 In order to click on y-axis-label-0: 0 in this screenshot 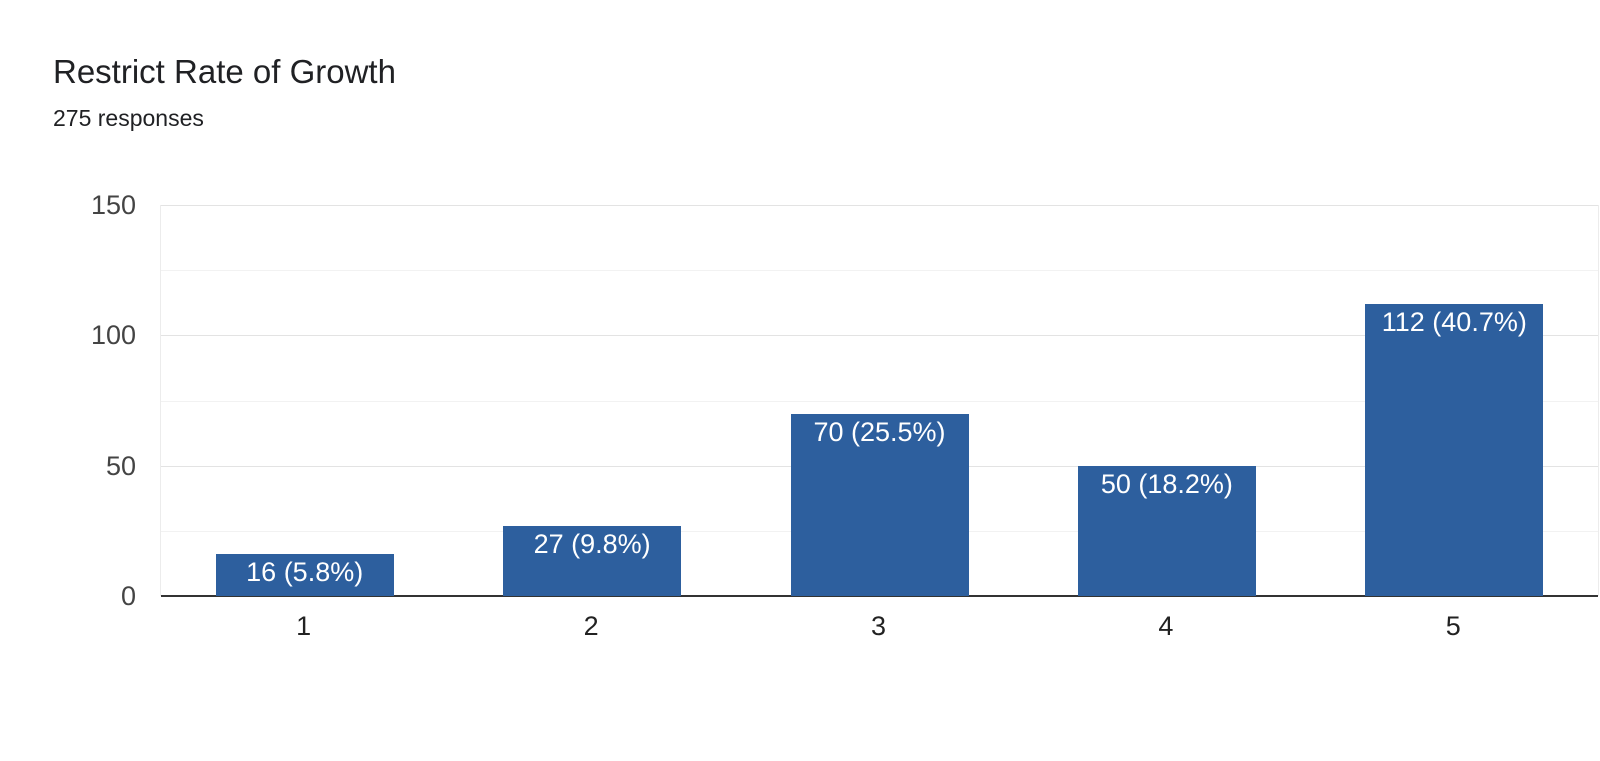, I will do `click(128, 596)`.